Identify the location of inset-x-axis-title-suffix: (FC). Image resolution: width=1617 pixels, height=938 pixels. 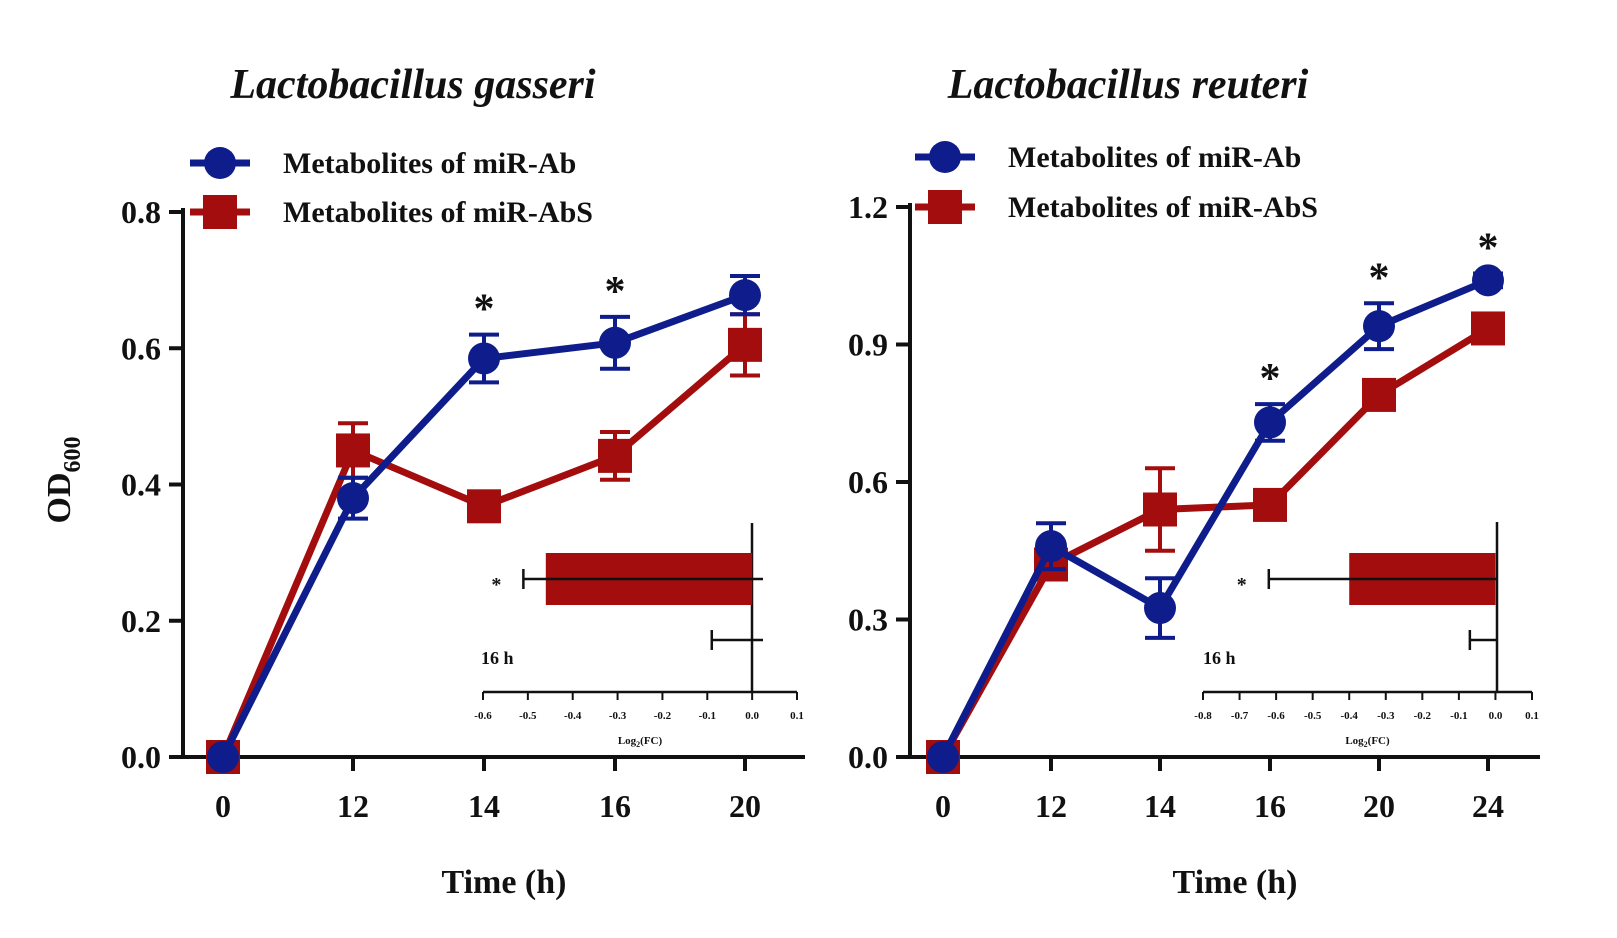
(1379, 741).